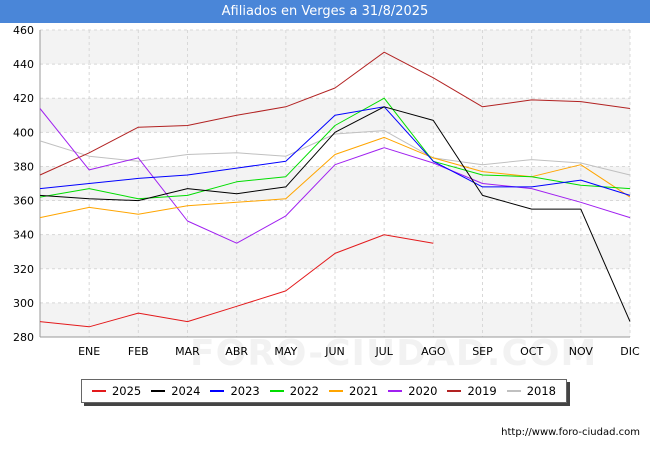 The width and height of the screenshot is (650, 450). Describe the element at coordinates (89, 351) in the screenshot. I see `x-tick-label: ENE` at that location.